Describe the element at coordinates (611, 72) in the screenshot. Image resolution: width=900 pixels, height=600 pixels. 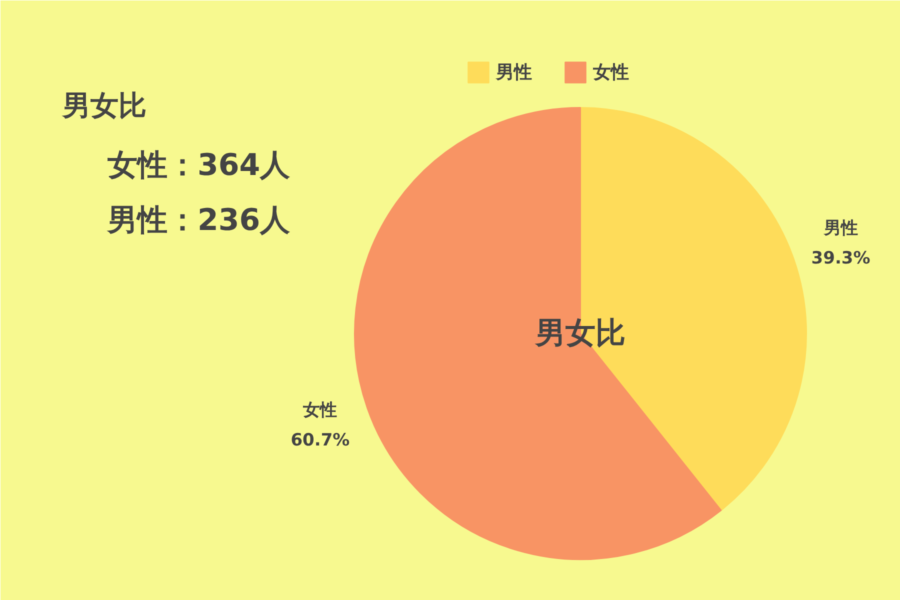
I see `legend-label: 女性` at that location.